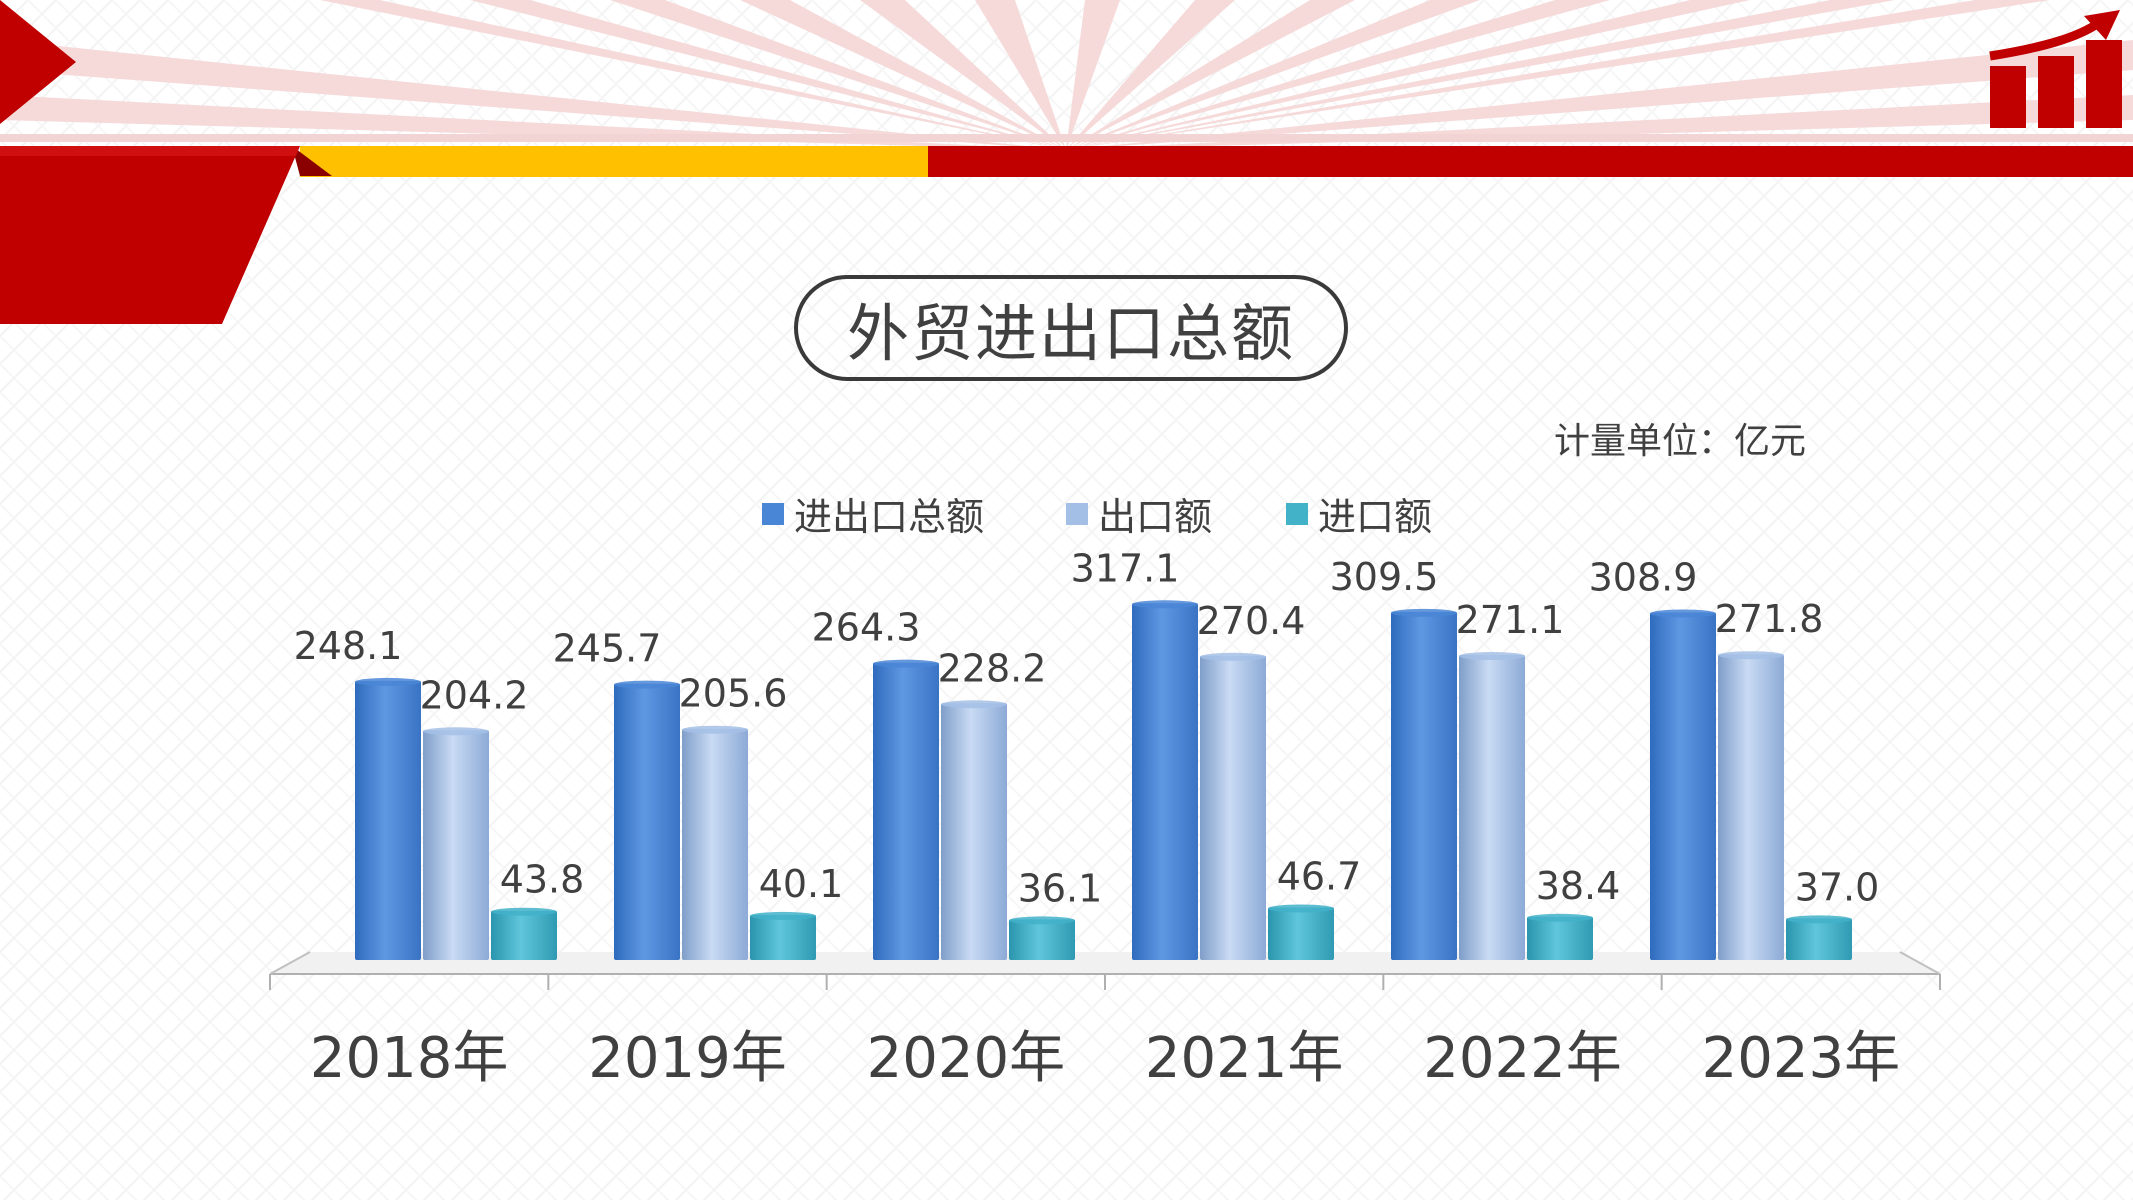 The image size is (2133, 1200). What do you see at coordinates (474, 695) in the screenshot?
I see `data-label-export-2018年: 204.2` at bounding box center [474, 695].